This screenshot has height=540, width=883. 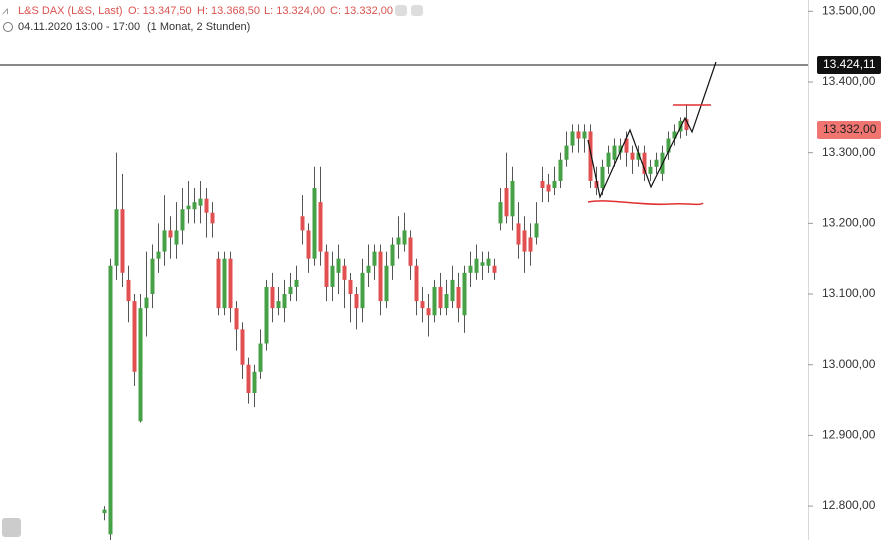 I want to click on low-value: L: 13.324,00, so click(x=294, y=11).